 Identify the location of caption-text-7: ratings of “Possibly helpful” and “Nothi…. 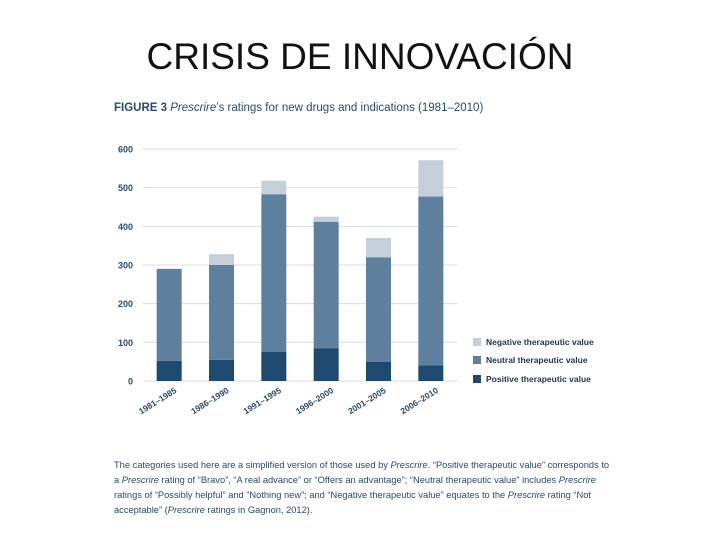
(311, 495).